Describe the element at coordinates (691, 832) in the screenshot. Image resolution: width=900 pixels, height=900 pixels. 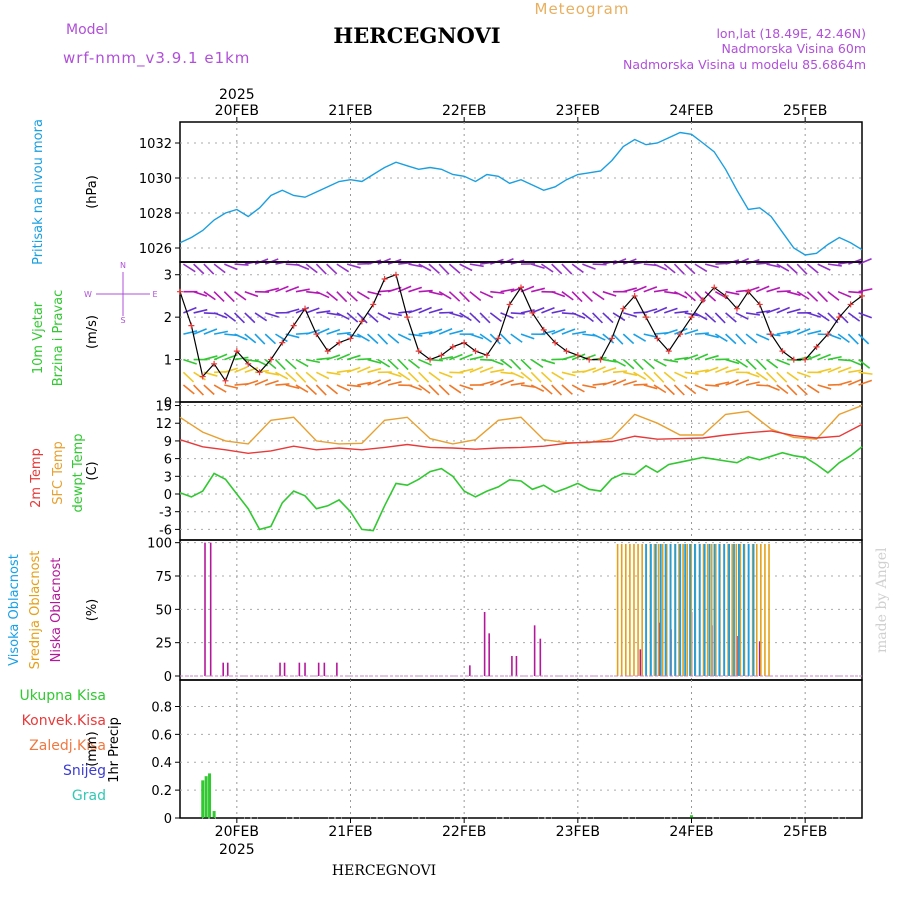
I see `x-tick-label-bottom: 24FEB` at that location.